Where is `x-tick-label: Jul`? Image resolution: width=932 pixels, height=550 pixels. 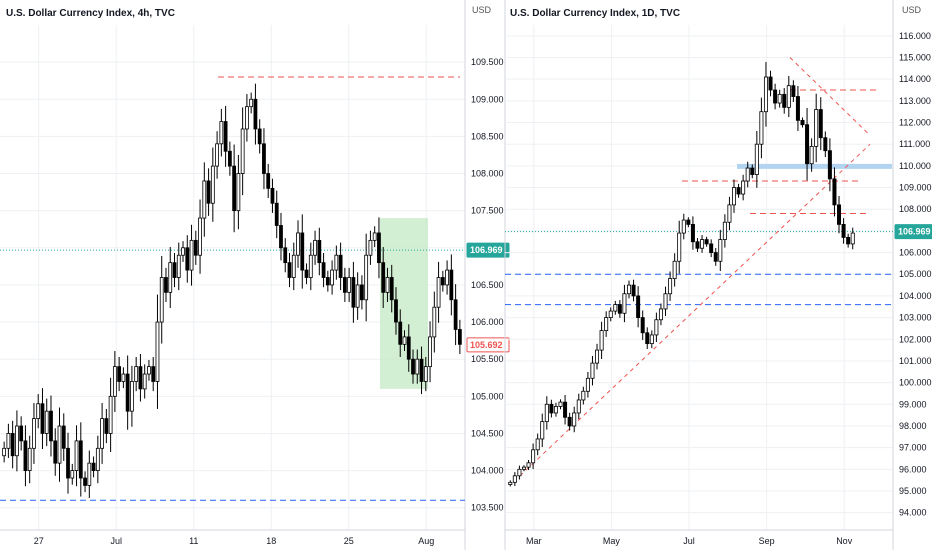
x-tick-label: Jul is located at coordinates (689, 541).